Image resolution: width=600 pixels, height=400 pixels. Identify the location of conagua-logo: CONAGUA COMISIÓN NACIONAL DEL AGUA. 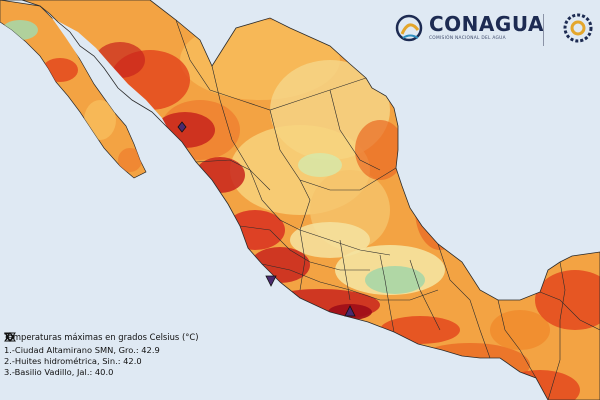
(495, 28).